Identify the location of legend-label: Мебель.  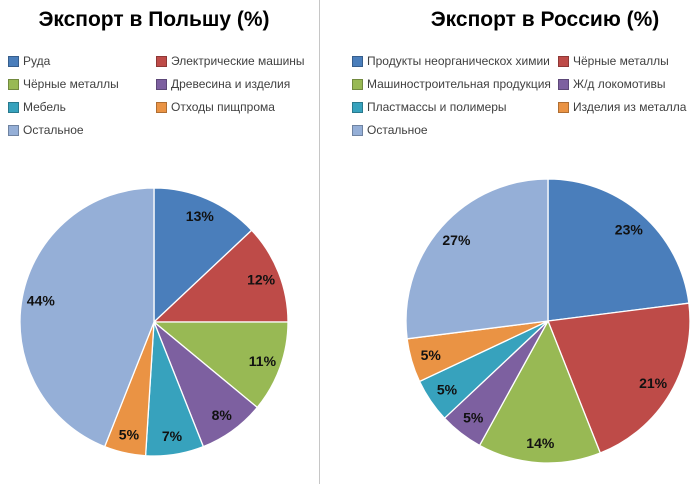
(44, 107).